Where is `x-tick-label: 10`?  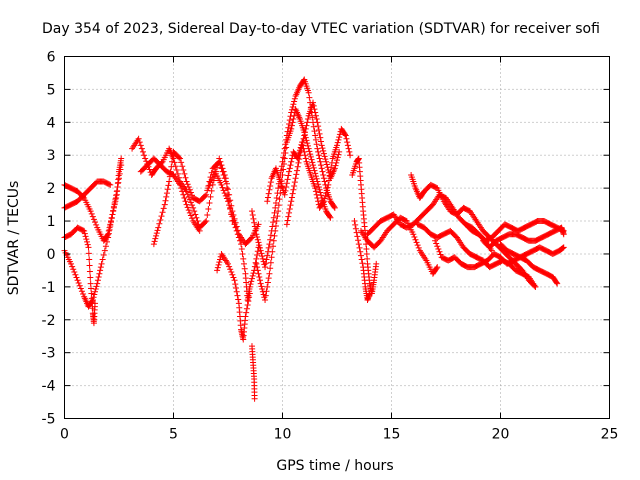 x-tick-label: 10 is located at coordinates (283, 435).